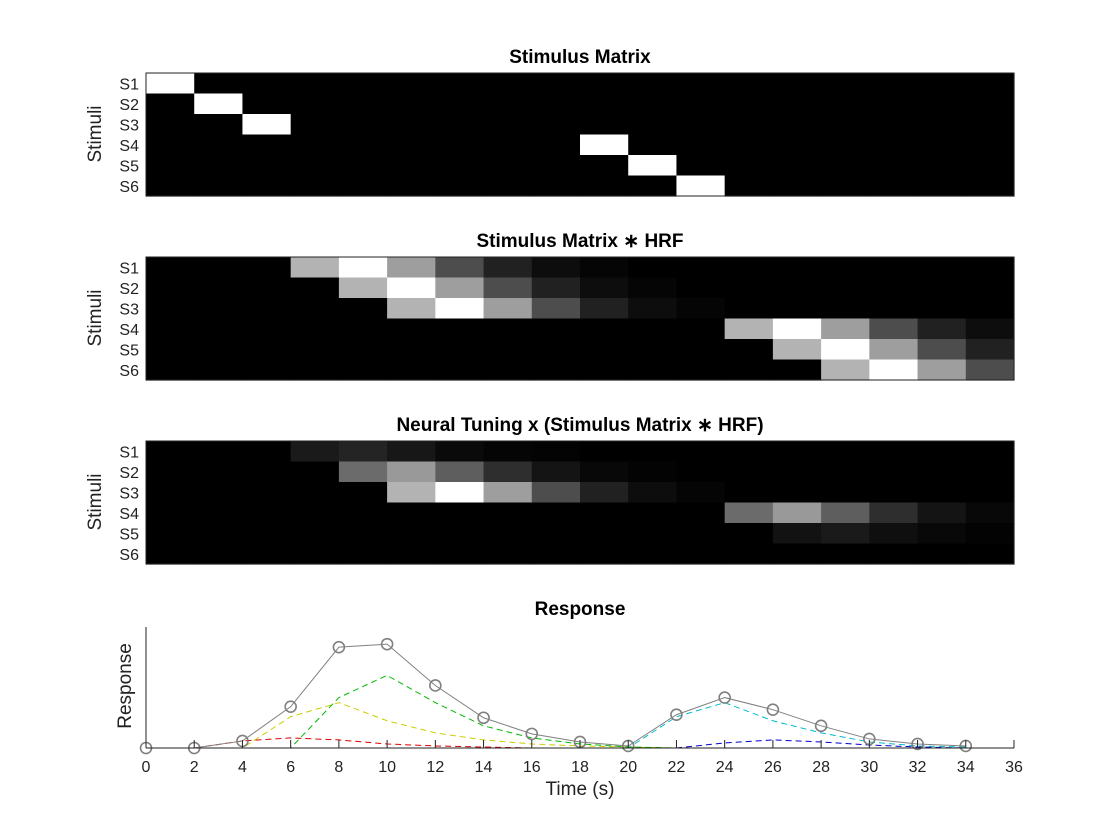 This screenshot has width=1120, height=840. I want to click on heatmap-cell-r3-c13, so click(749, 493).